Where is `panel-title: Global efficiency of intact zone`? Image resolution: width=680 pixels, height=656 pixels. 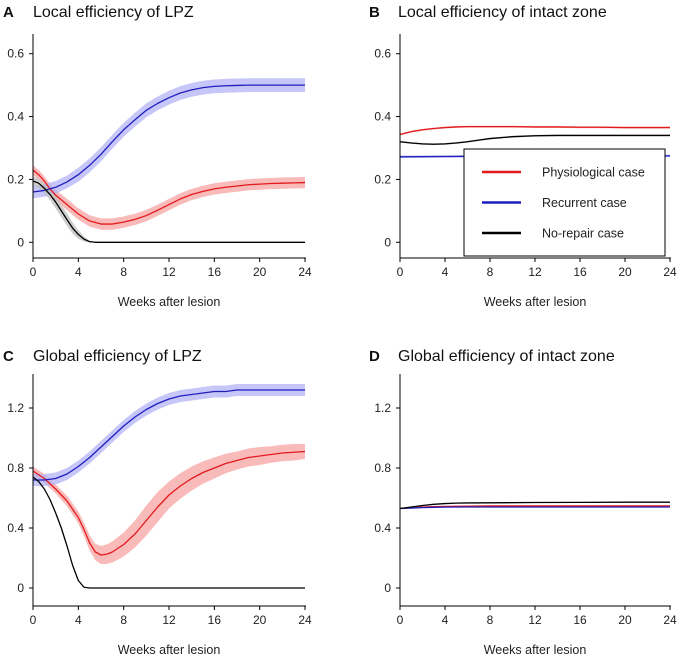
panel-title: Global efficiency of intact zone is located at coordinates (506, 356).